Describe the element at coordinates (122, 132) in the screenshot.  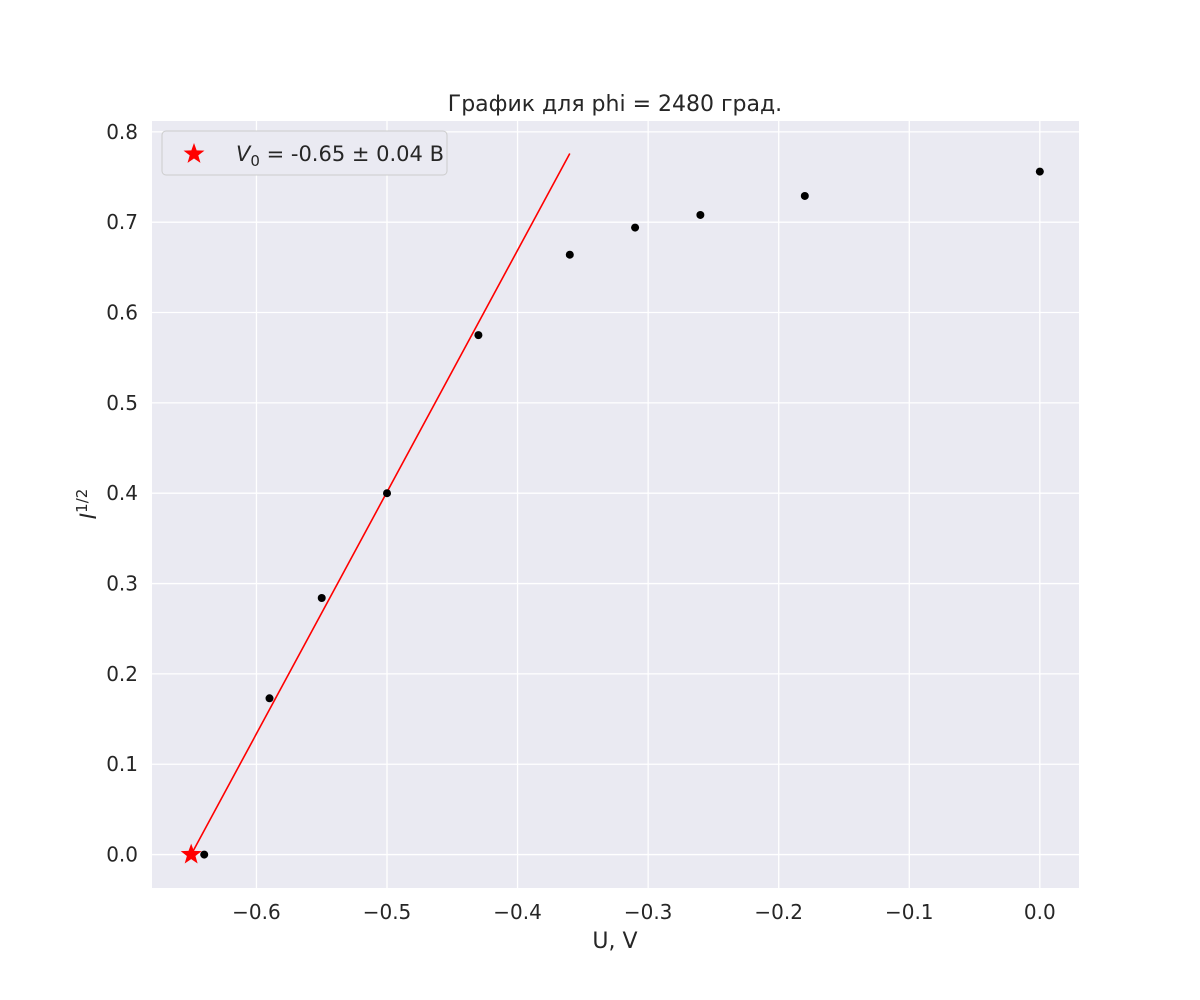
I see `y-tick-label: 0.8` at that location.